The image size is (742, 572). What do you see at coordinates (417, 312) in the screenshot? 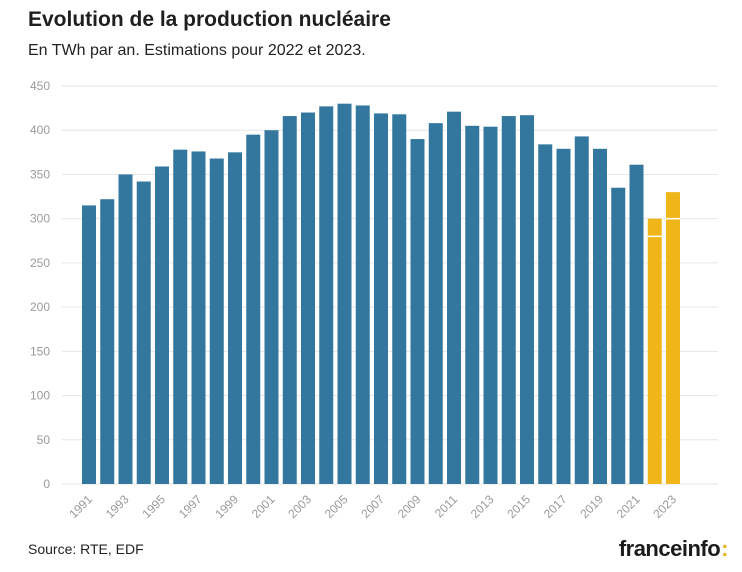
I see `bar-2009` at bounding box center [417, 312].